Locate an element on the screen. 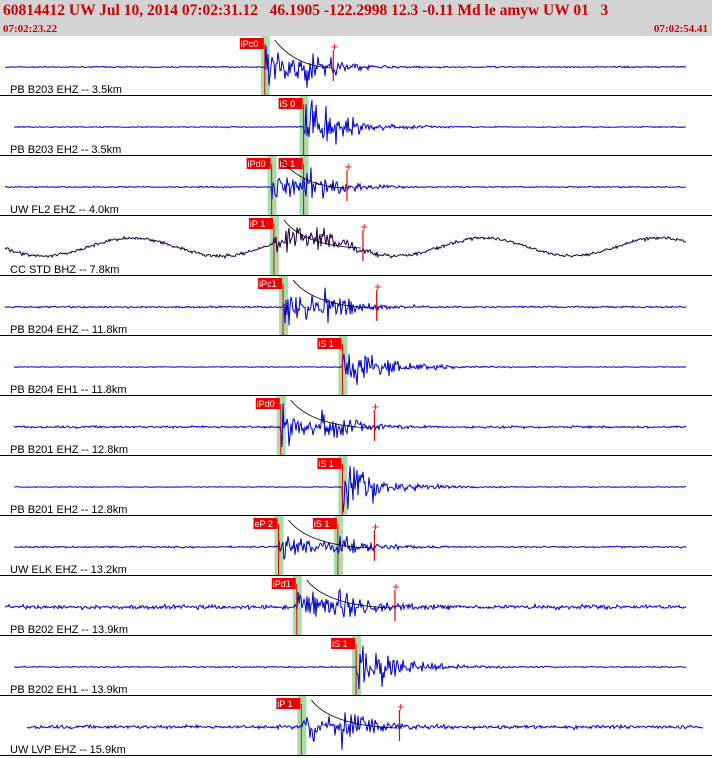  pick-label: iPc1 is located at coordinates (268, 284).